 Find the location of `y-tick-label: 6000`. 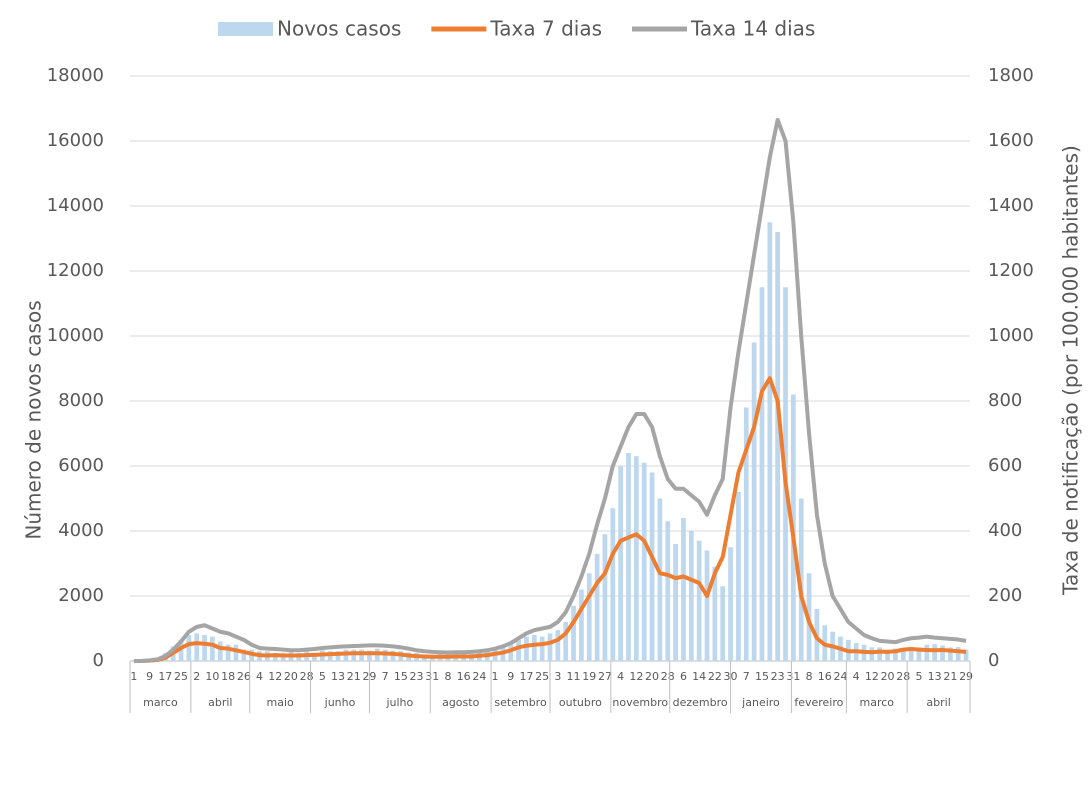

y-tick-label: 6000 is located at coordinates (81, 465).